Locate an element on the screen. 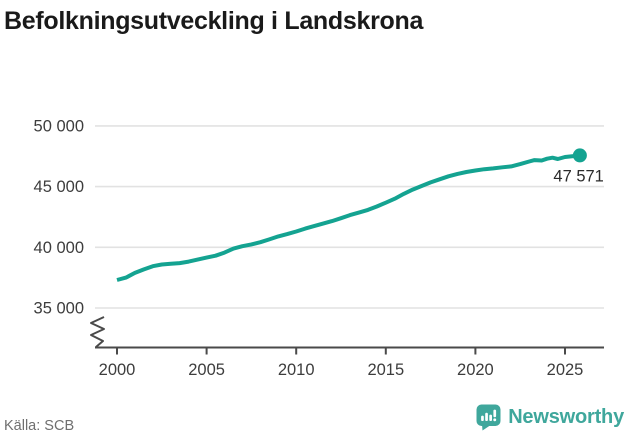 Image resolution: width=631 pixels, height=439 pixels. newsworthy-brand-label: Newsworthy is located at coordinates (566, 417).